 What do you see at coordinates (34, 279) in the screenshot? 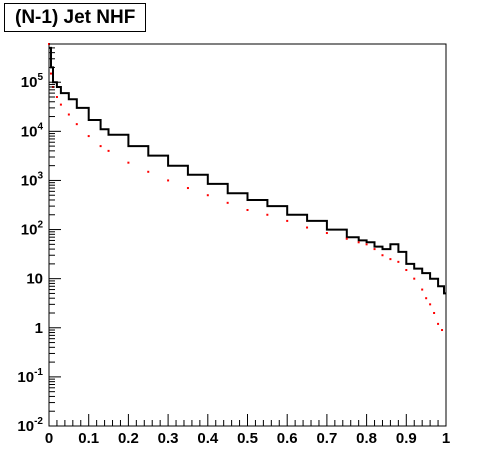
I see `y-tick-label: 10` at bounding box center [34, 279].